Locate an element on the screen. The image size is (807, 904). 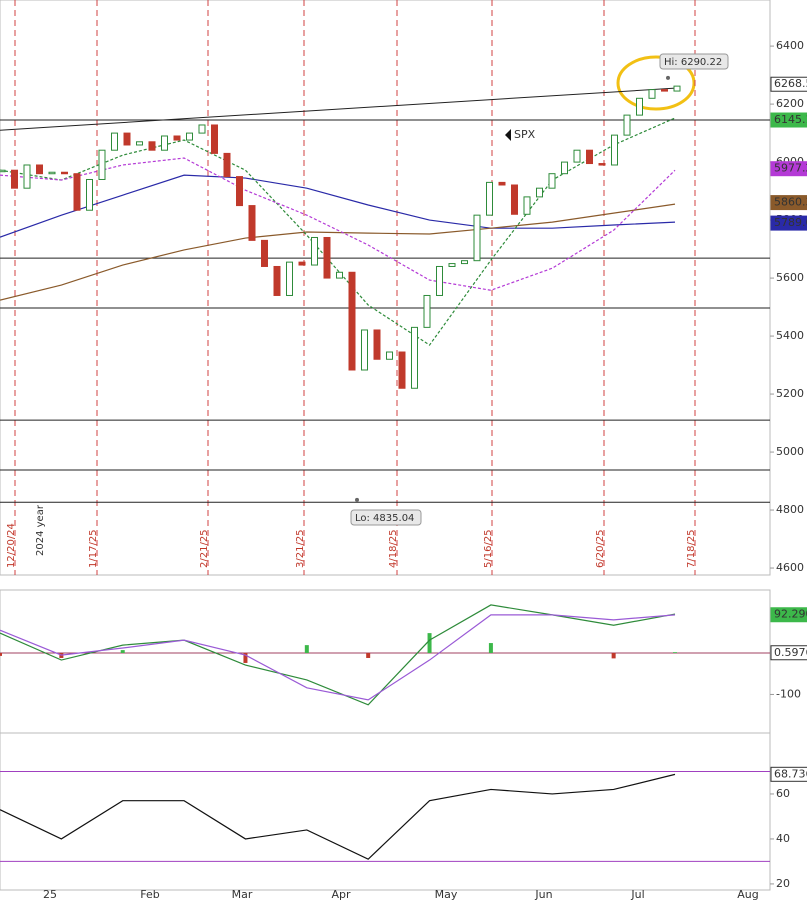
lo-label: Lo: 4835.04 is located at coordinates (384, 518).